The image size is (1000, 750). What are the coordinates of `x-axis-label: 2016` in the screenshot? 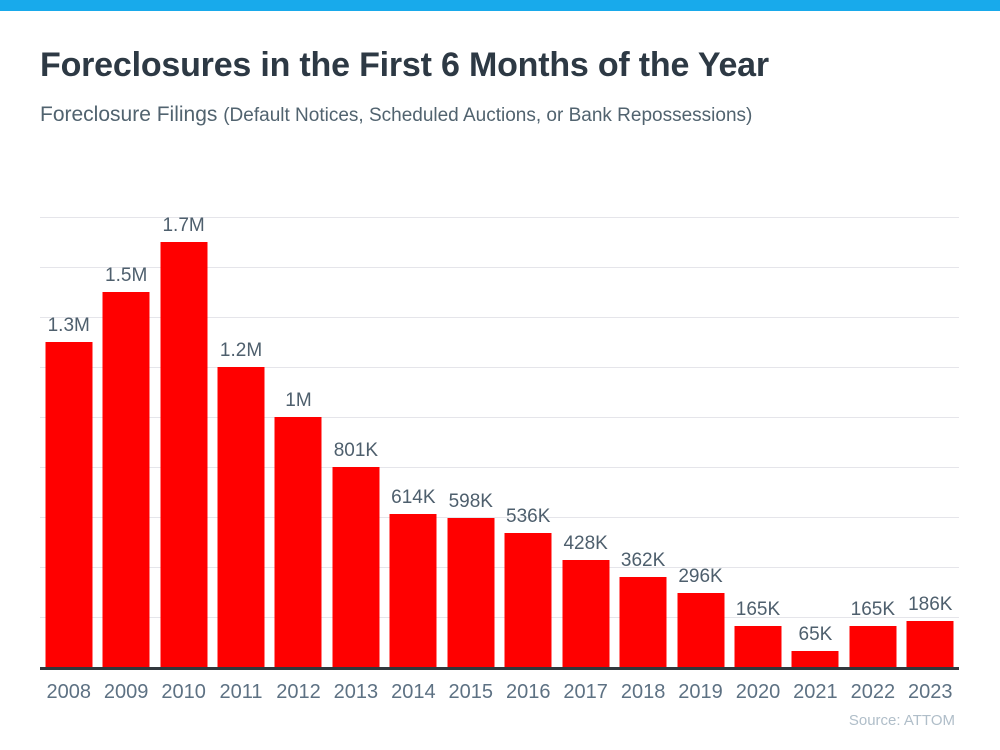 It's located at (528, 692).